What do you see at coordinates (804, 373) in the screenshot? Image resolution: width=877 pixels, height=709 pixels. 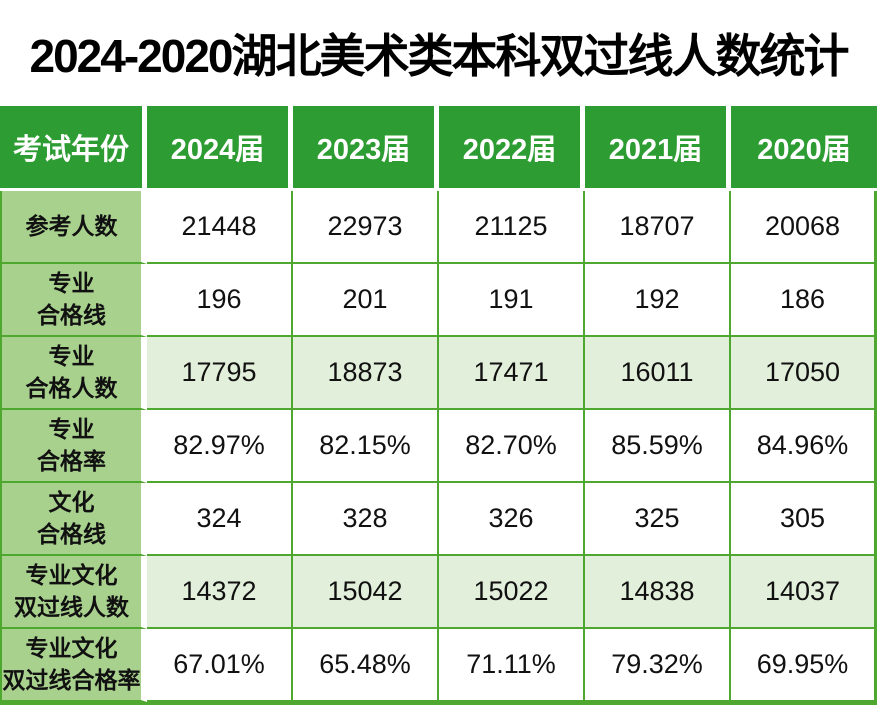 I see `table-cell: 17050` at bounding box center [804, 373].